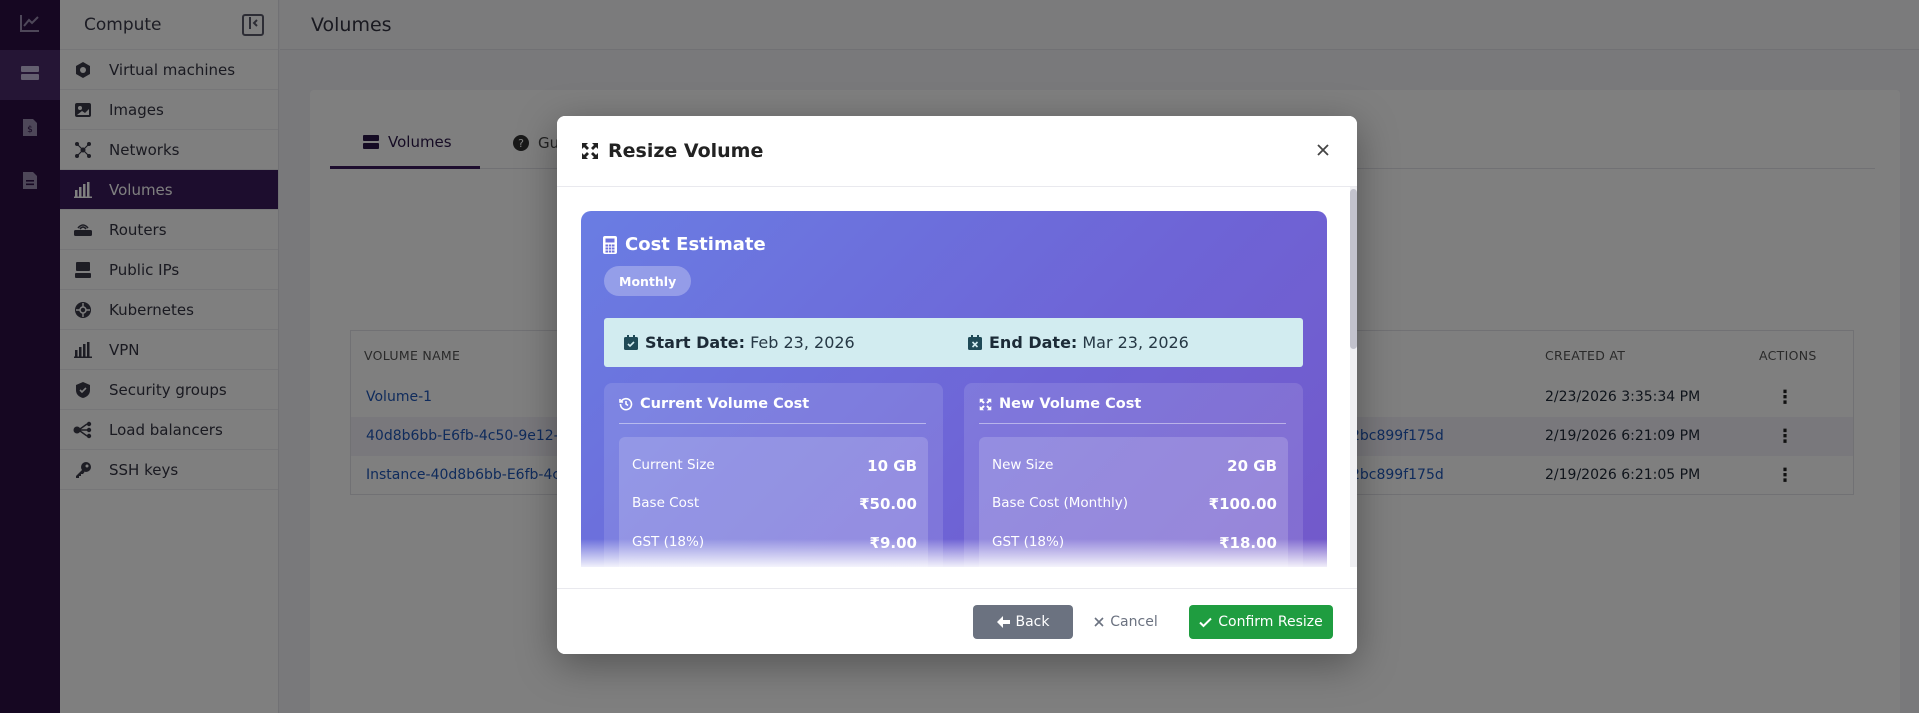  Describe the element at coordinates (957, 151) in the screenshot. I see `modal-header: Resize Volume` at that location.